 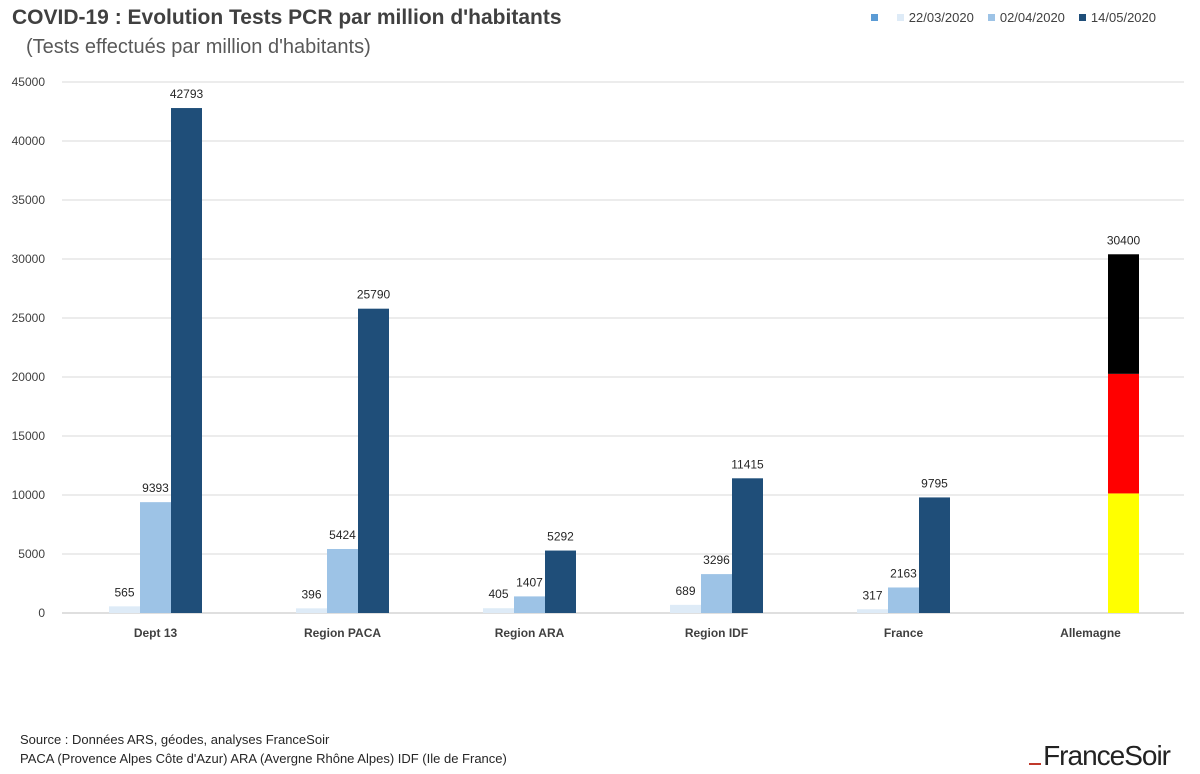 I want to click on y-tick-label: 45000, so click(x=29, y=82).